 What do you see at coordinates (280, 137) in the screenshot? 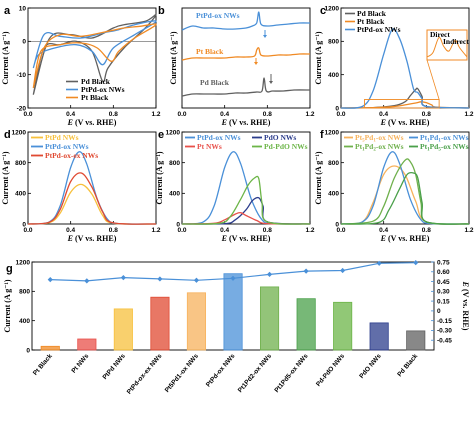
I see `legend-label: PdO NWs` at bounding box center [280, 137].